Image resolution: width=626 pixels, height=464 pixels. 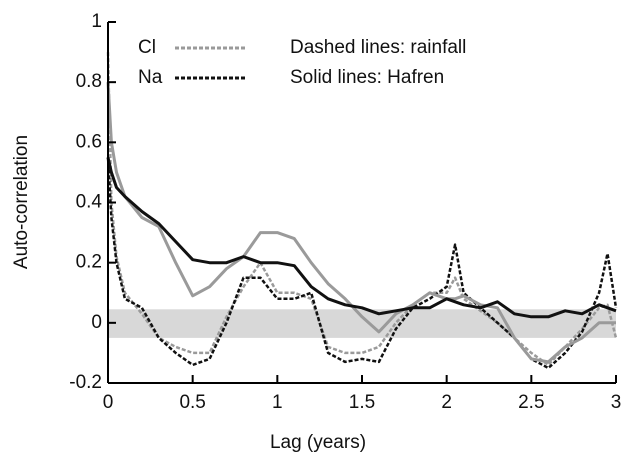 I want to click on x-tick-label: 2.5, so click(x=531, y=402).